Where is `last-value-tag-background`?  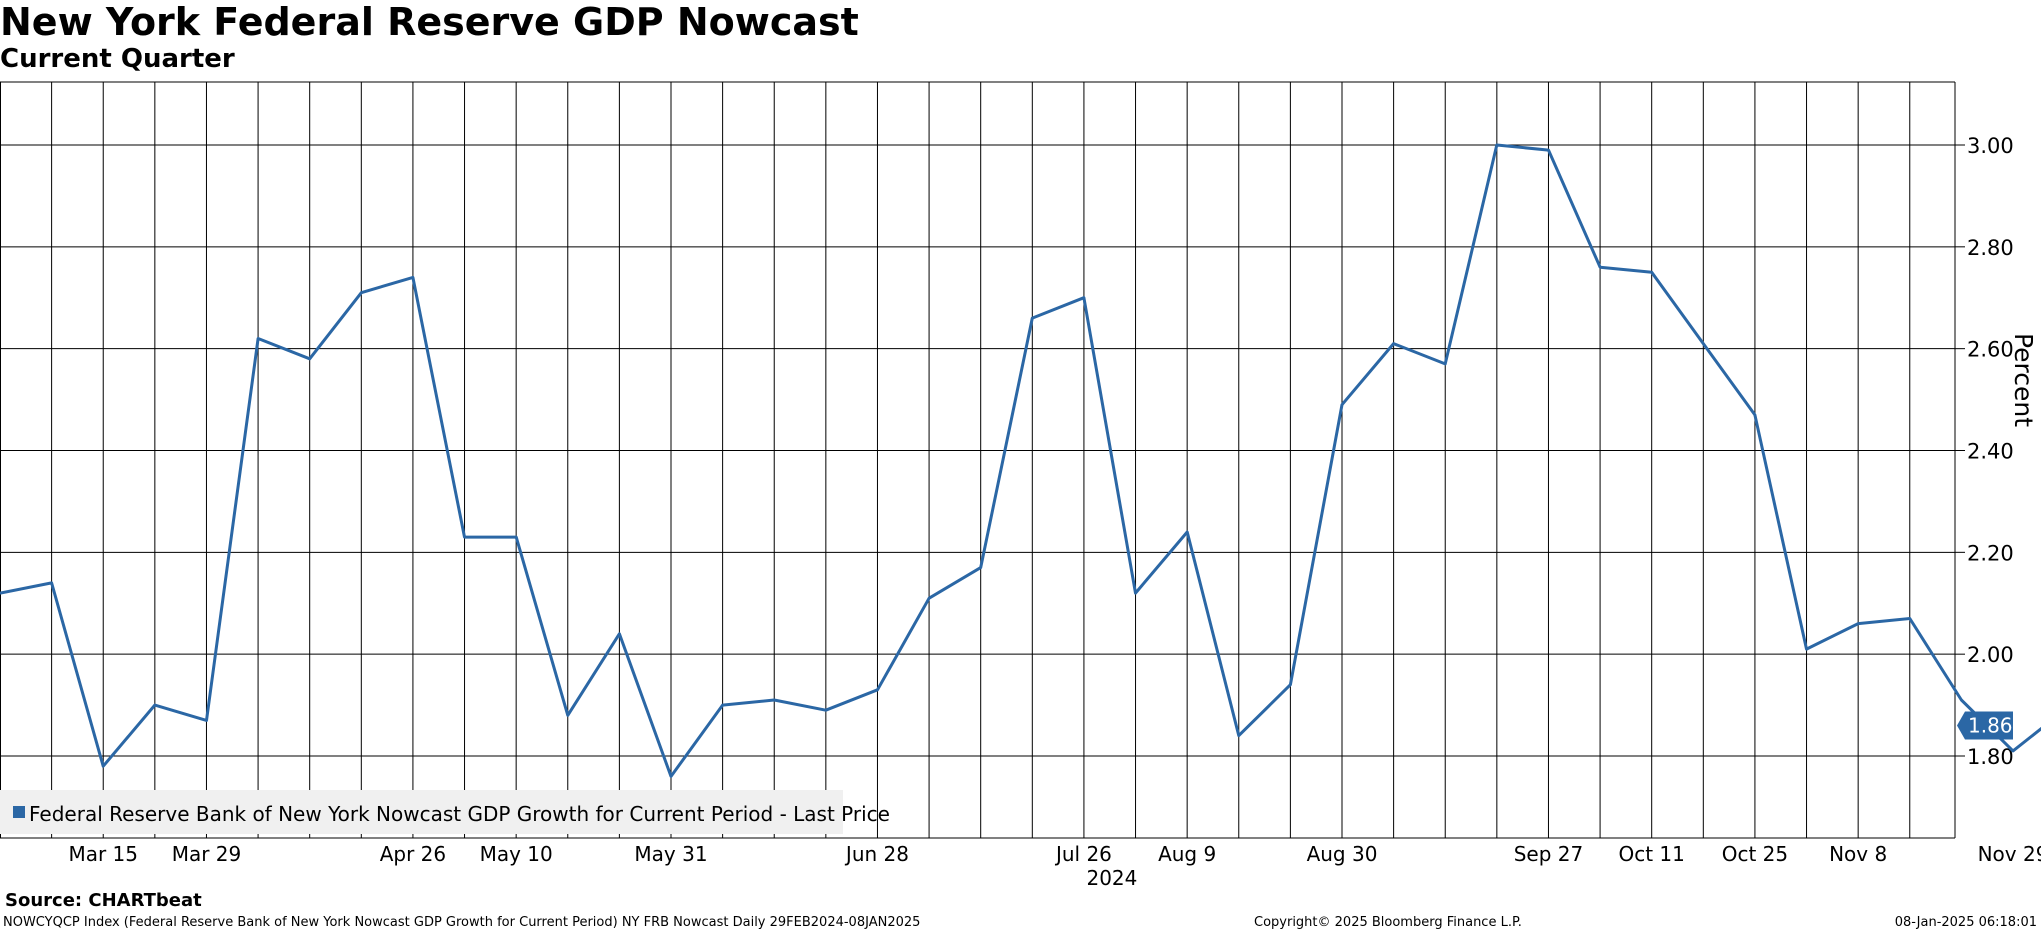
last-value-tag-background is located at coordinates (1985, 725).